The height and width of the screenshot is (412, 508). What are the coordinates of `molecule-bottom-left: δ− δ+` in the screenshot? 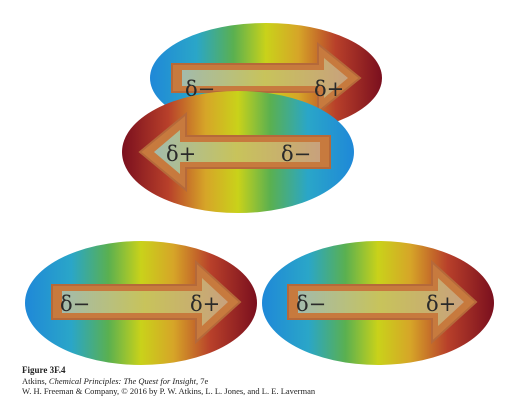 It's located at (141, 303).